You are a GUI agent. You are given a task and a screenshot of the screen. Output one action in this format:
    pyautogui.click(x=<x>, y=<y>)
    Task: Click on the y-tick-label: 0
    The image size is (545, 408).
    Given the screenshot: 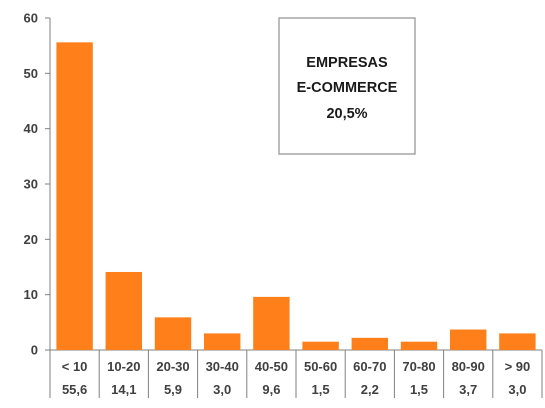 What is the action you would take?
    pyautogui.click(x=34, y=350)
    